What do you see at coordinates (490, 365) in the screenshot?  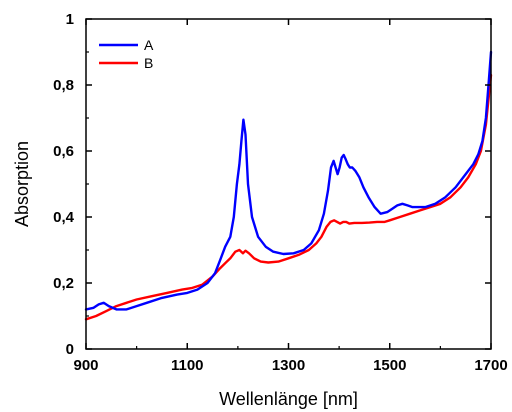 I see `x-tick-label: 1700` at bounding box center [490, 365].